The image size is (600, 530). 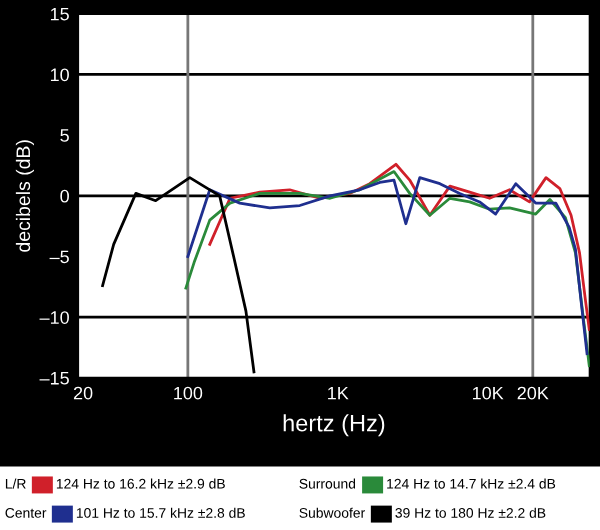 What do you see at coordinates (24, 196) in the screenshot?
I see `y-axis-title: decibels (dB)` at bounding box center [24, 196].